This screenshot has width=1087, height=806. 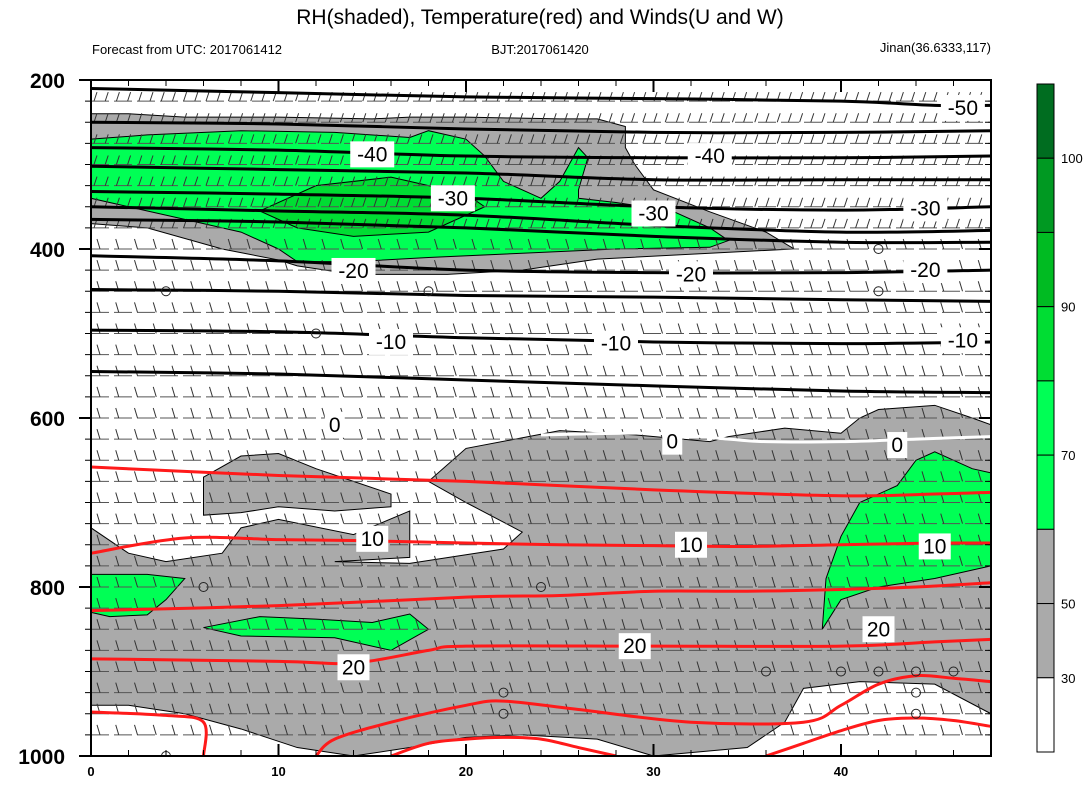 I want to click on contour-label-16: 10, so click(x=372, y=539).